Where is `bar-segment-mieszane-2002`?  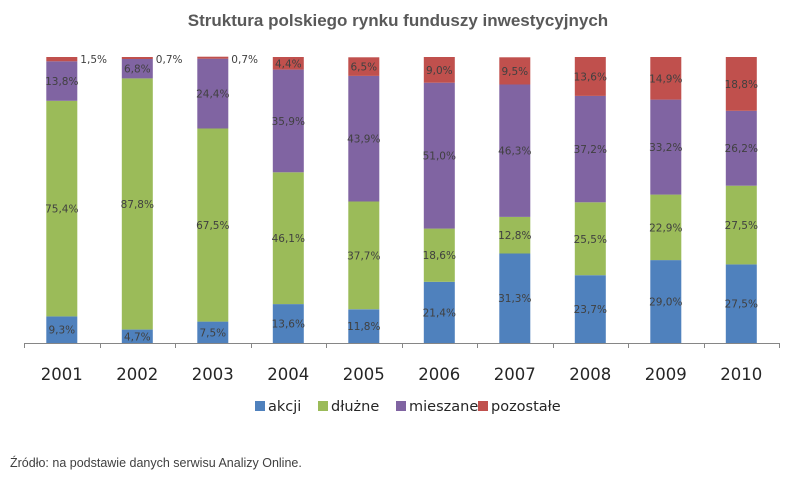
bar-segment-mieszane-2002 is located at coordinates (137, 69).